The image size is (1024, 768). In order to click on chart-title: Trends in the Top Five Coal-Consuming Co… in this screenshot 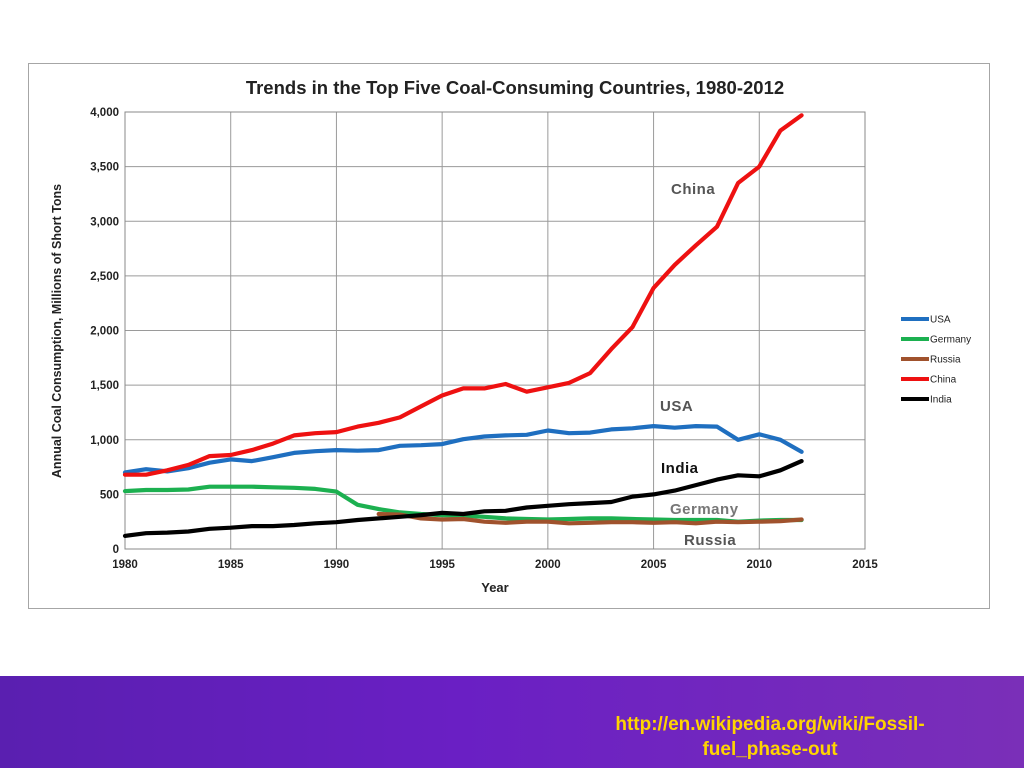, I will do `click(515, 87)`.